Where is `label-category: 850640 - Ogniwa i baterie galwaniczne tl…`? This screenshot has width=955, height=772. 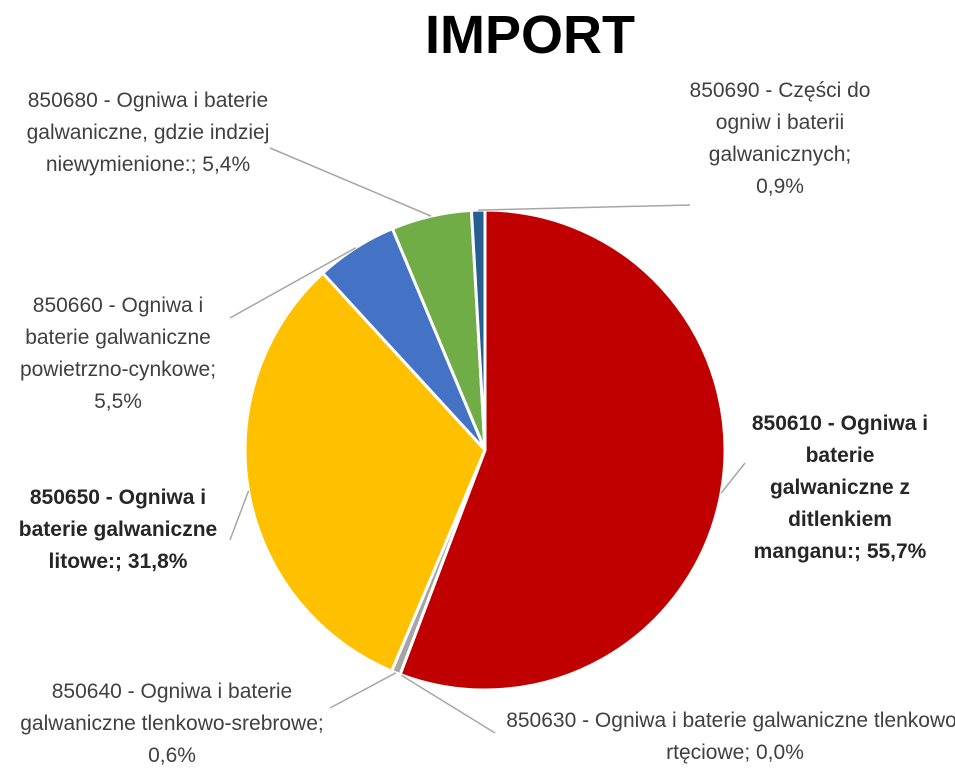 label-category: 850640 - Ogniwa i baterie galwaniczne tl… is located at coordinates (172, 707).